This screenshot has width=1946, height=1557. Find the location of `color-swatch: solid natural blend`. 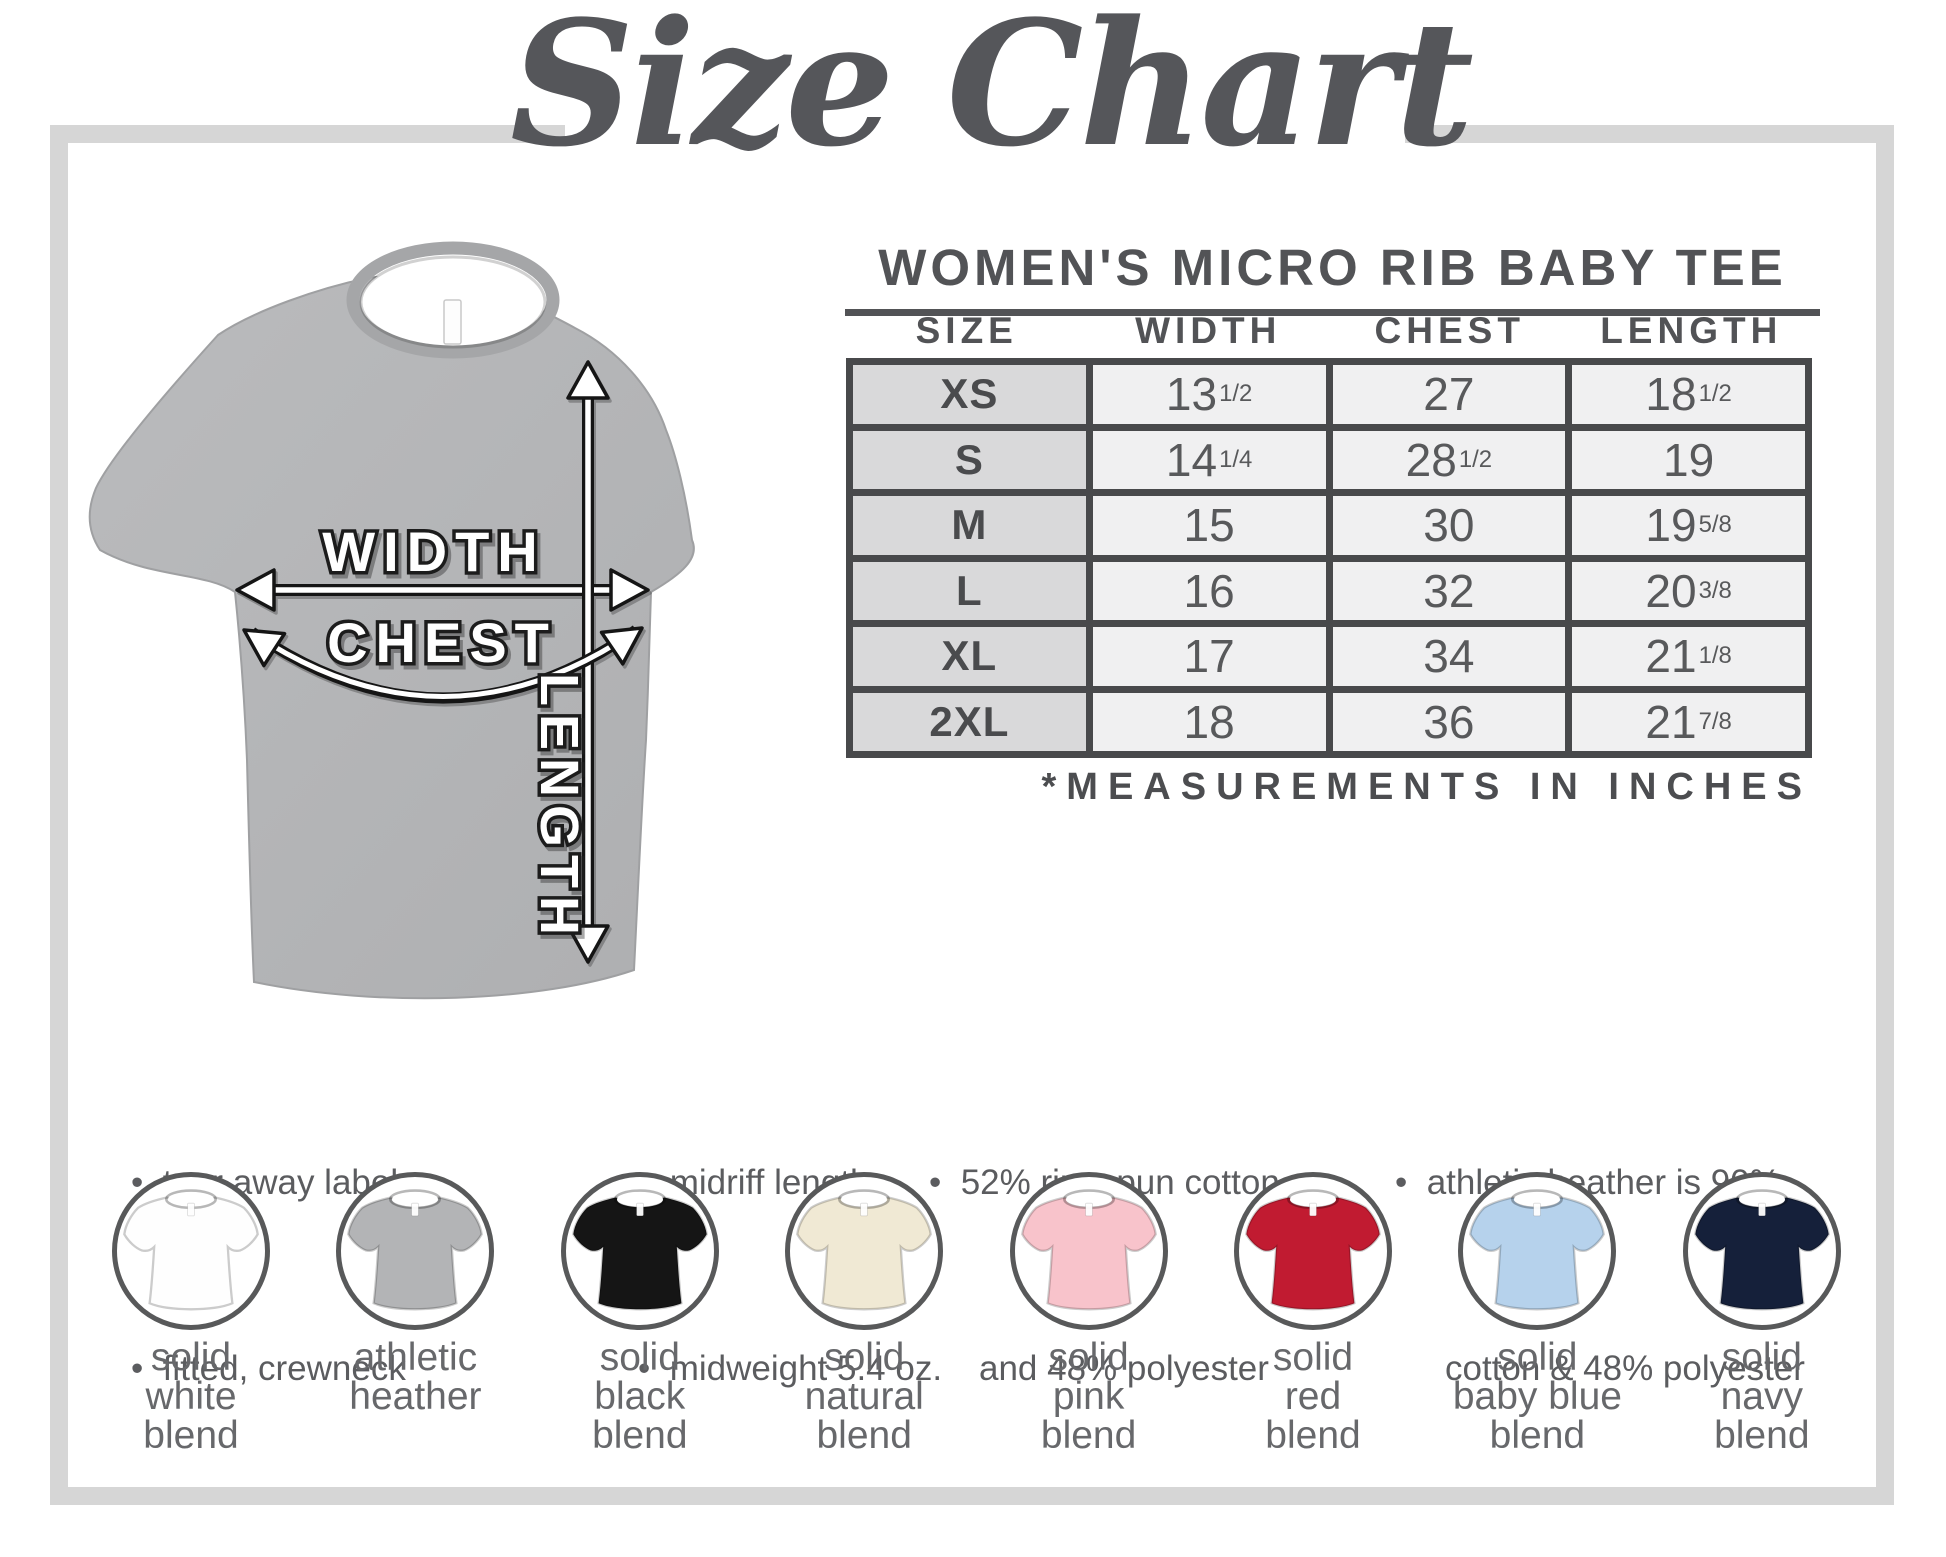

color-swatch: solid natural blend is located at coordinates (864, 1313).